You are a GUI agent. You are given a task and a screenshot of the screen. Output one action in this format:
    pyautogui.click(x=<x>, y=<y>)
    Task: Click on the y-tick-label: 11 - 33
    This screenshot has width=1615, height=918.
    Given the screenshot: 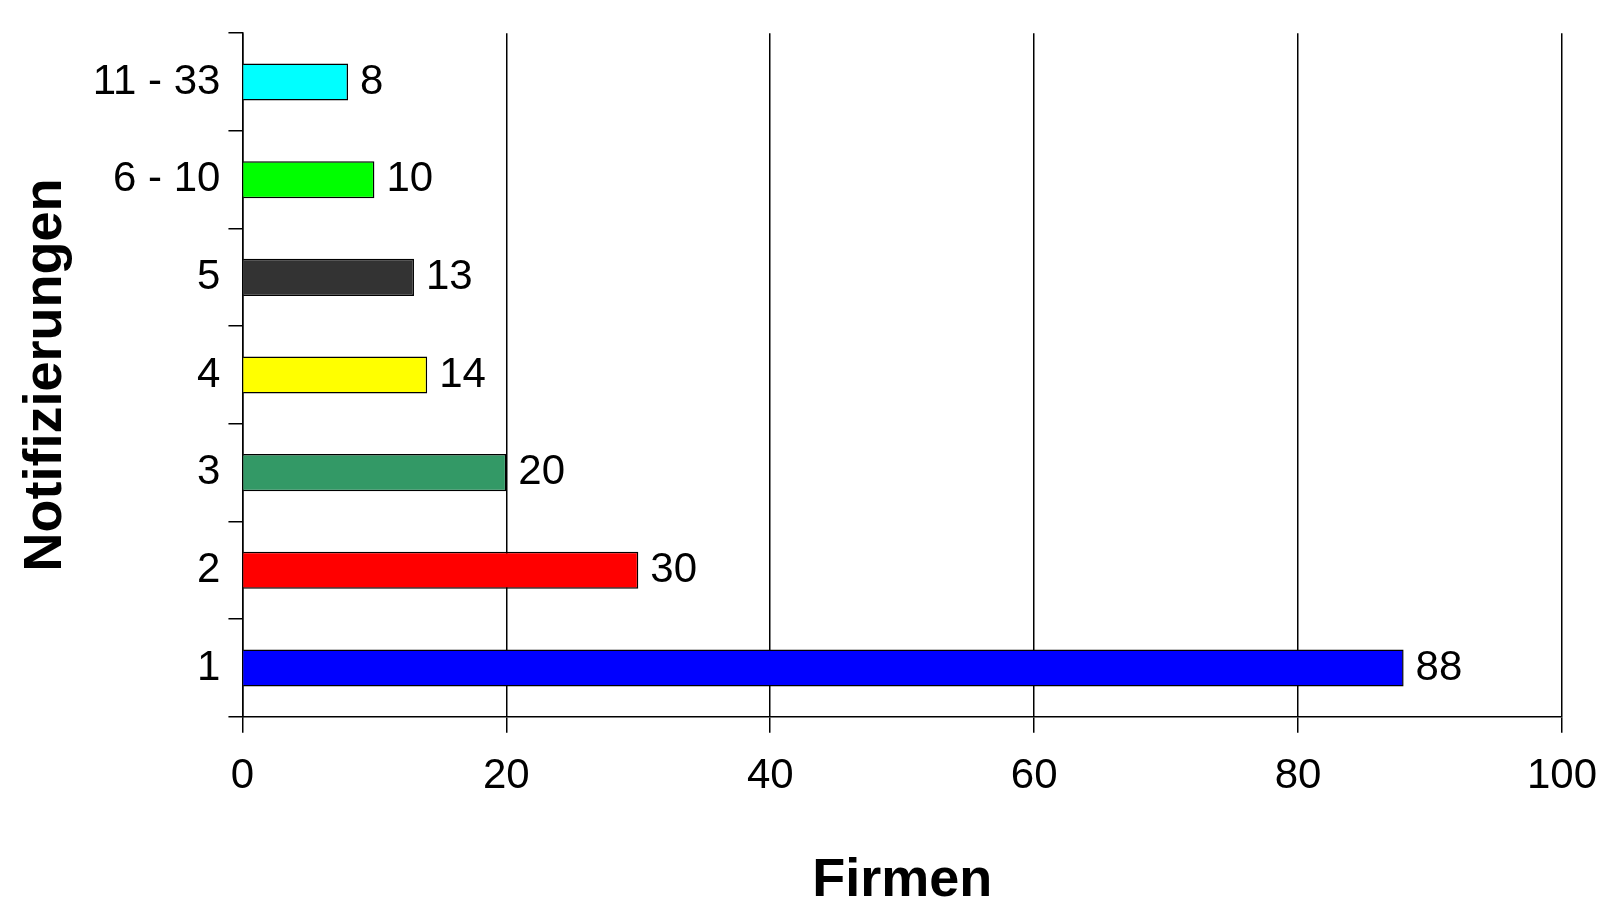 What is the action you would take?
    pyautogui.click(x=156, y=79)
    